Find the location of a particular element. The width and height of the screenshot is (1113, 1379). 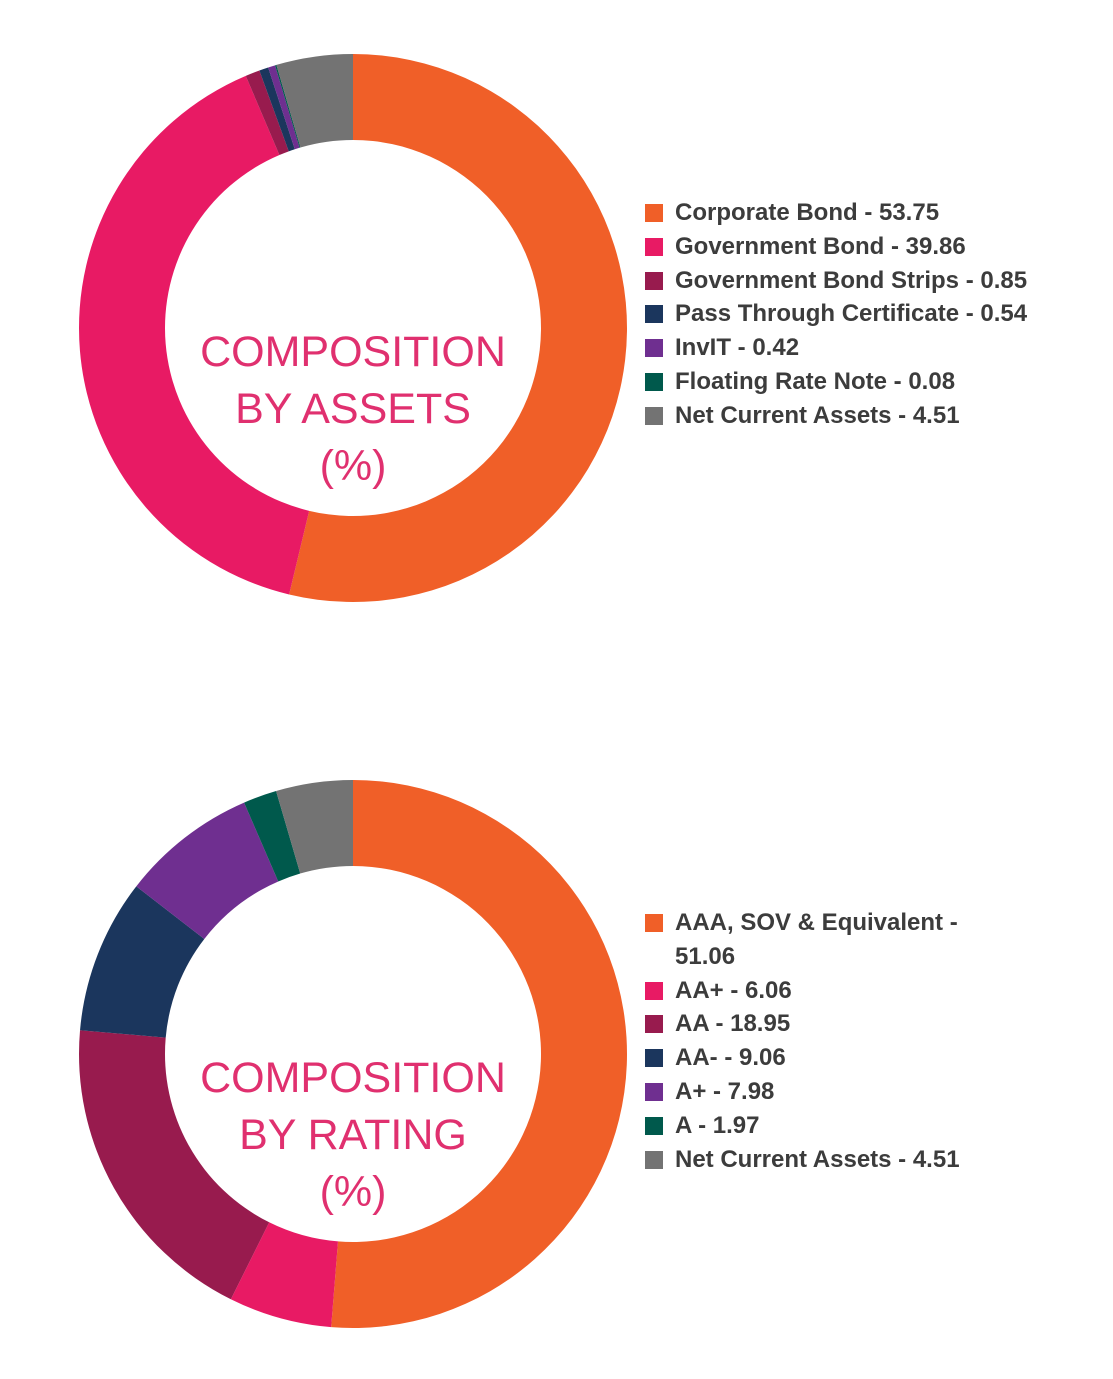

legend-item-aaa-sov: AAA, SOV & Equivalent - 51.06 is located at coordinates (825, 940).